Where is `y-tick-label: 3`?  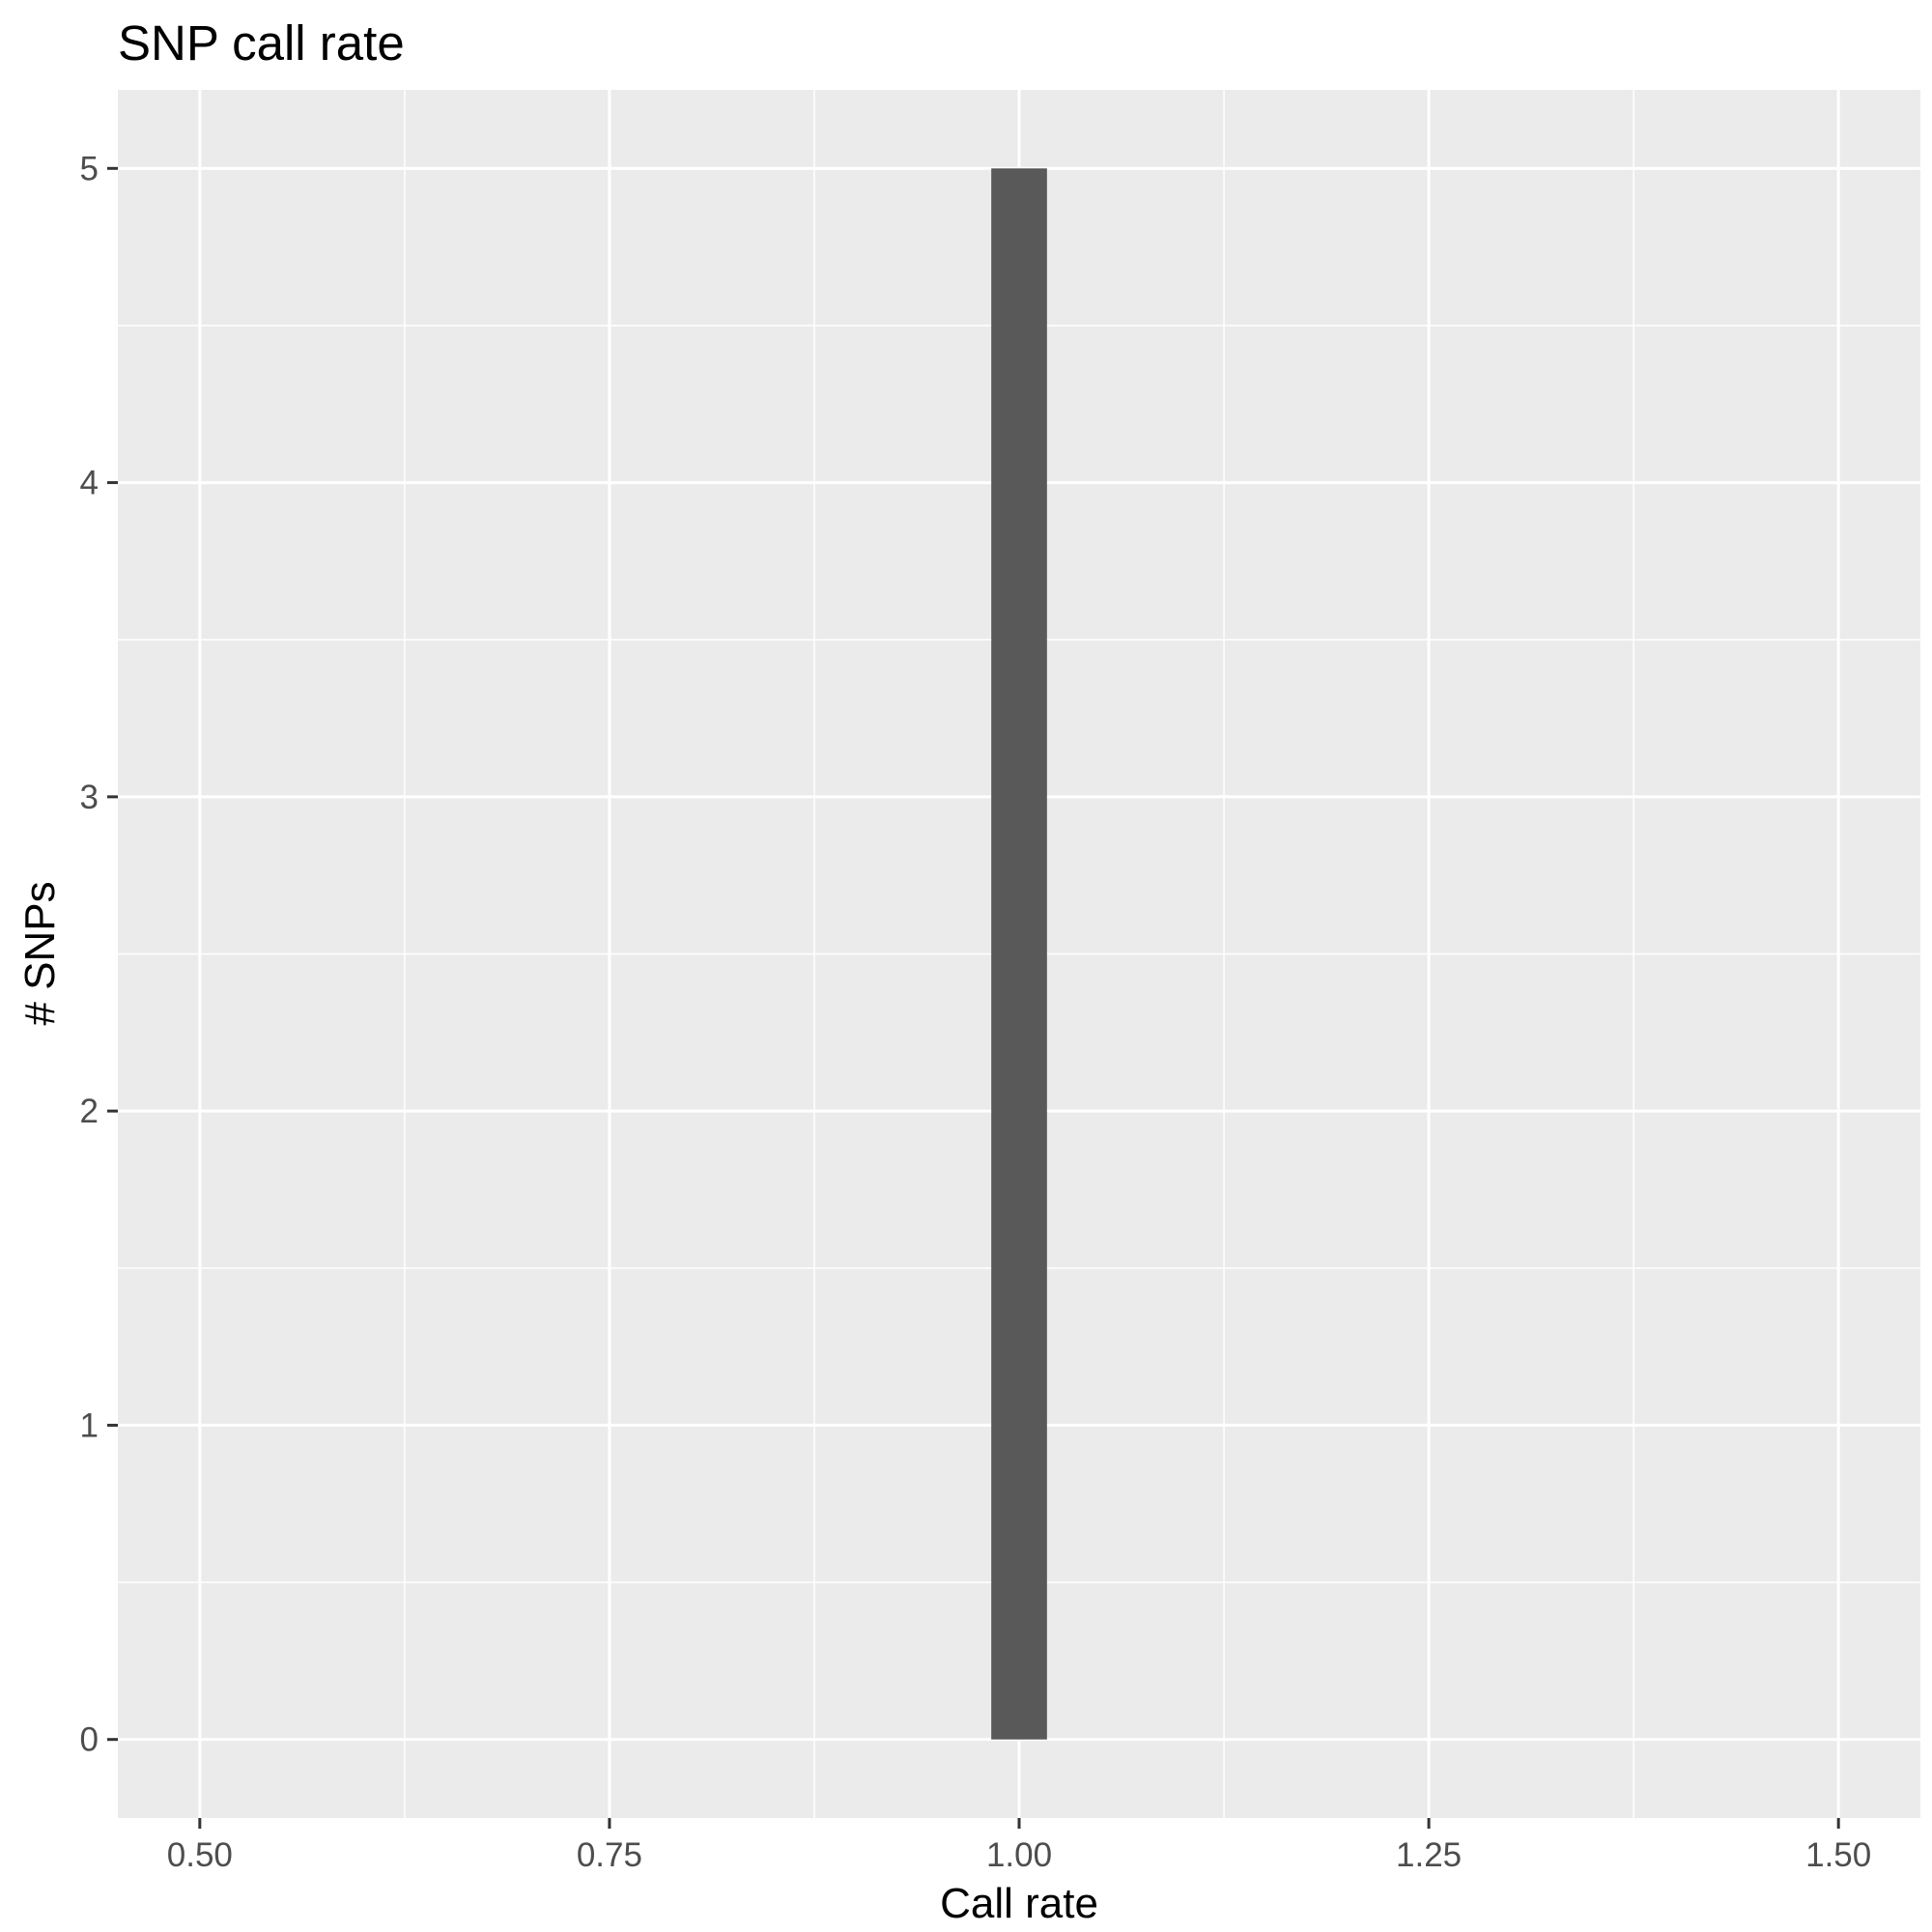
y-tick-label: 3 is located at coordinates (89, 797).